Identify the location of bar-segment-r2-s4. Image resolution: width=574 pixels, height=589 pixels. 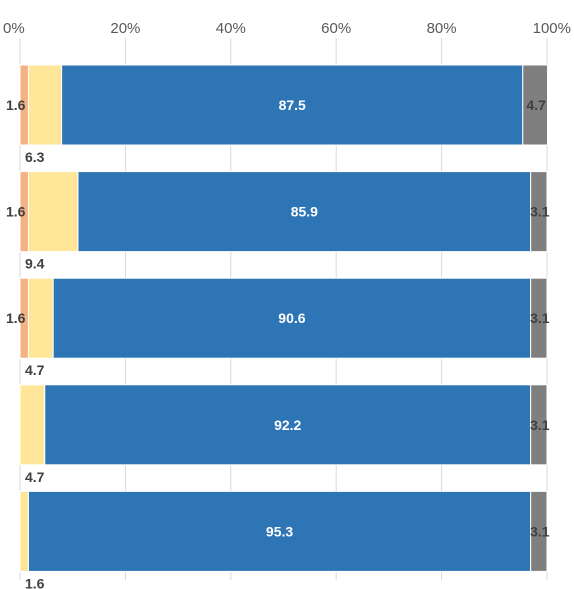
(539, 212).